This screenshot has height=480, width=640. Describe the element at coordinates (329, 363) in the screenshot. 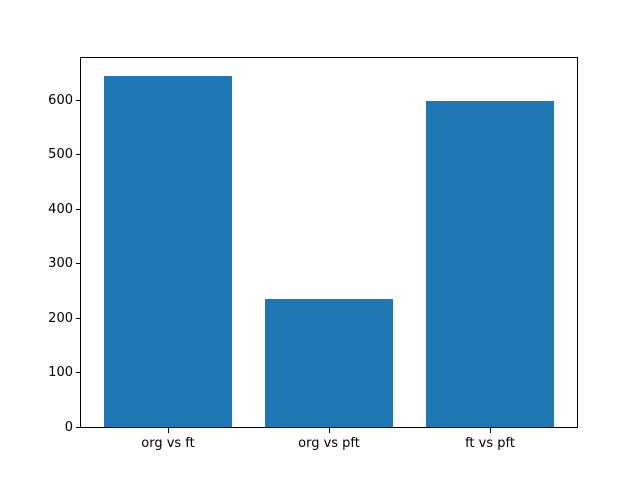

I see `bar-org-vs-pft` at that location.